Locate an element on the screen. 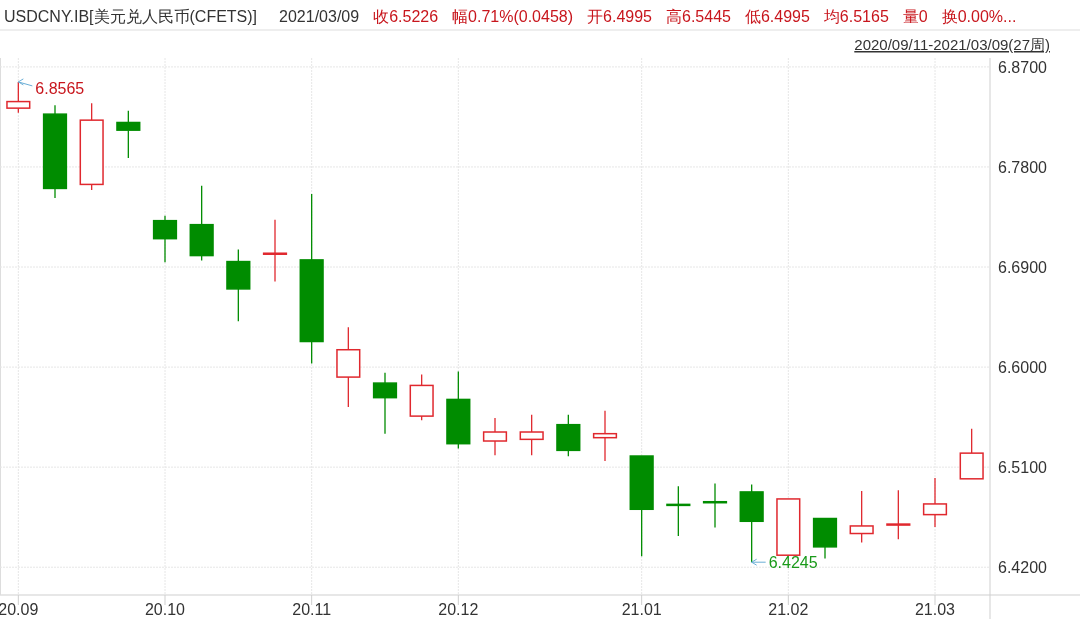 This screenshot has width=1080, height=619. text: 量0 is located at coordinates (915, 16).